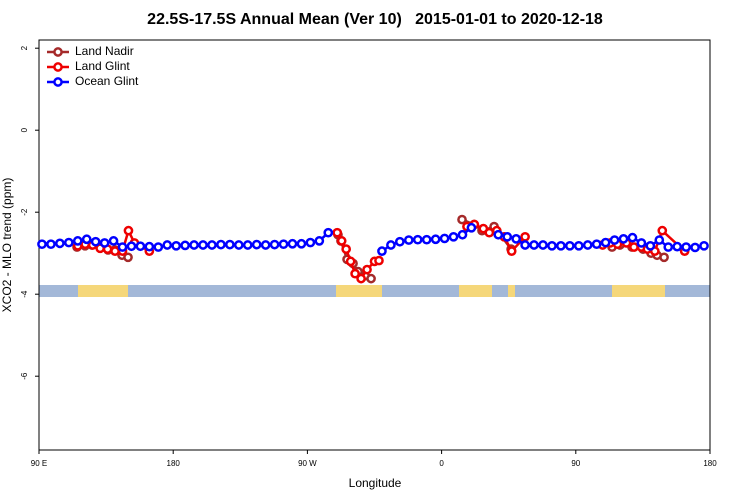 The height and width of the screenshot is (500, 750). I want to click on x-tick-label: 0, so click(441, 463).